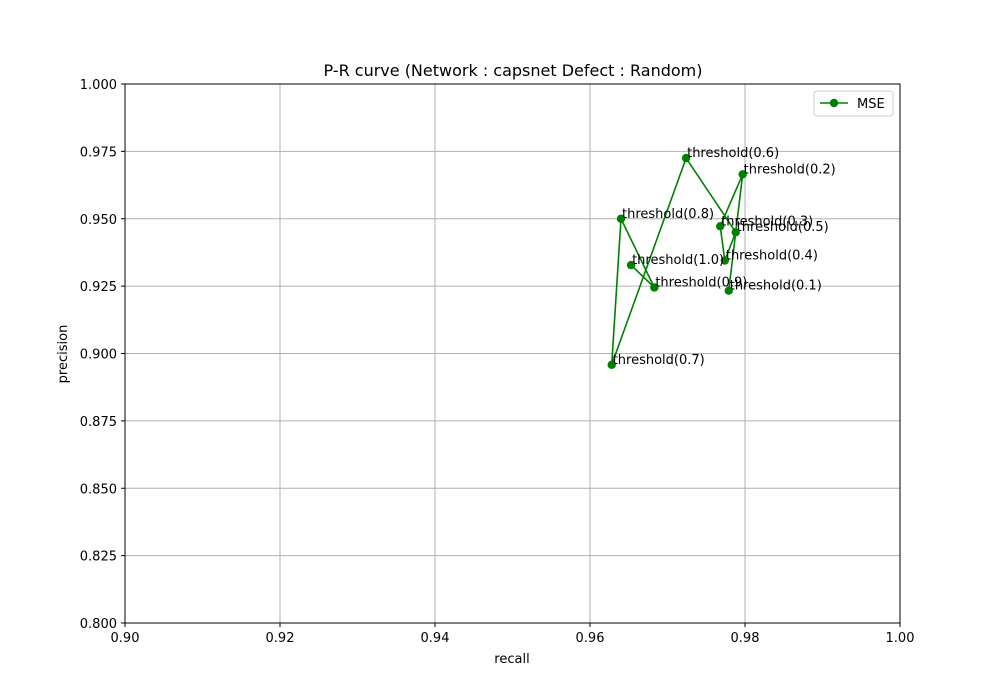 Image resolution: width=1000 pixels, height=700 pixels. Describe the element at coordinates (745, 638) in the screenshot. I see `x-tick-label: 0.98` at that location.